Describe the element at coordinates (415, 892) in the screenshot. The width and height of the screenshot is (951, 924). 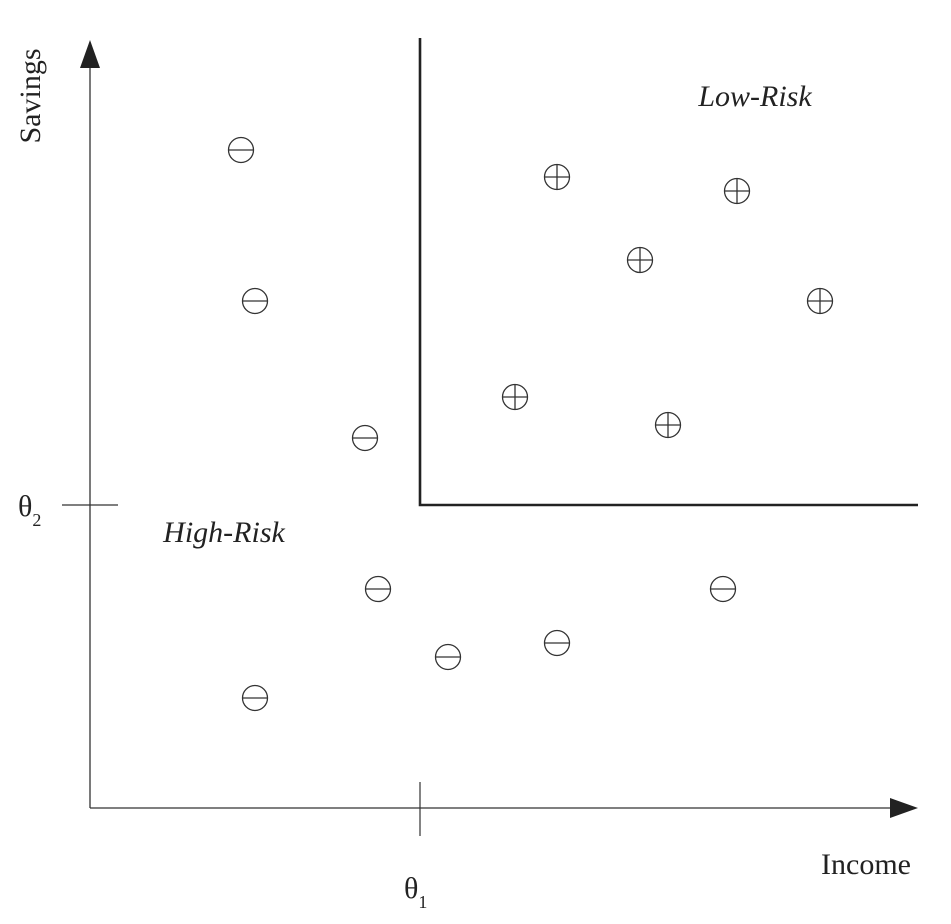
I see `theta1-label: θ1` at that location.